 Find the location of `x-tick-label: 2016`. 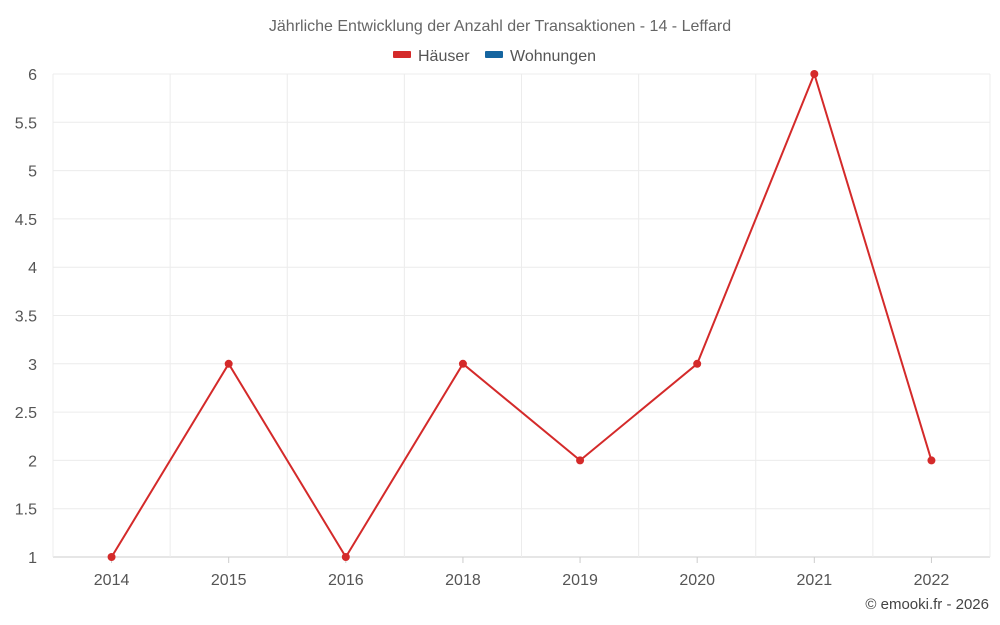

x-tick-label: 2016 is located at coordinates (346, 580).